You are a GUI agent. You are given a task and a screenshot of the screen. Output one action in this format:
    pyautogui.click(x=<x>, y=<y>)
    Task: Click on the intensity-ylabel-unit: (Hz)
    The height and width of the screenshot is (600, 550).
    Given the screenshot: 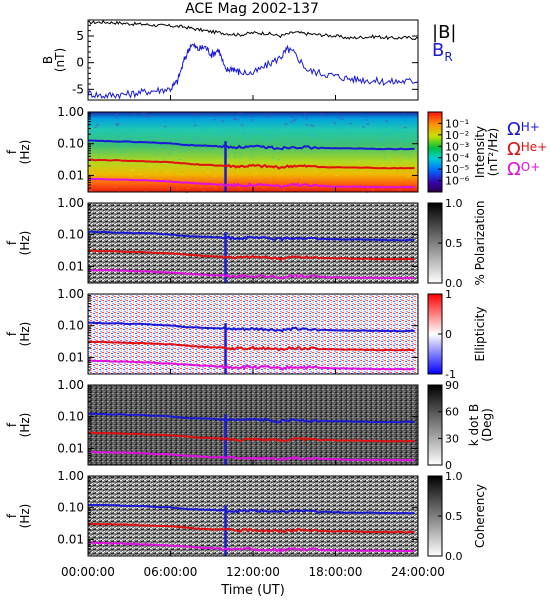 What is the action you would take?
    pyautogui.click(x=25, y=152)
    